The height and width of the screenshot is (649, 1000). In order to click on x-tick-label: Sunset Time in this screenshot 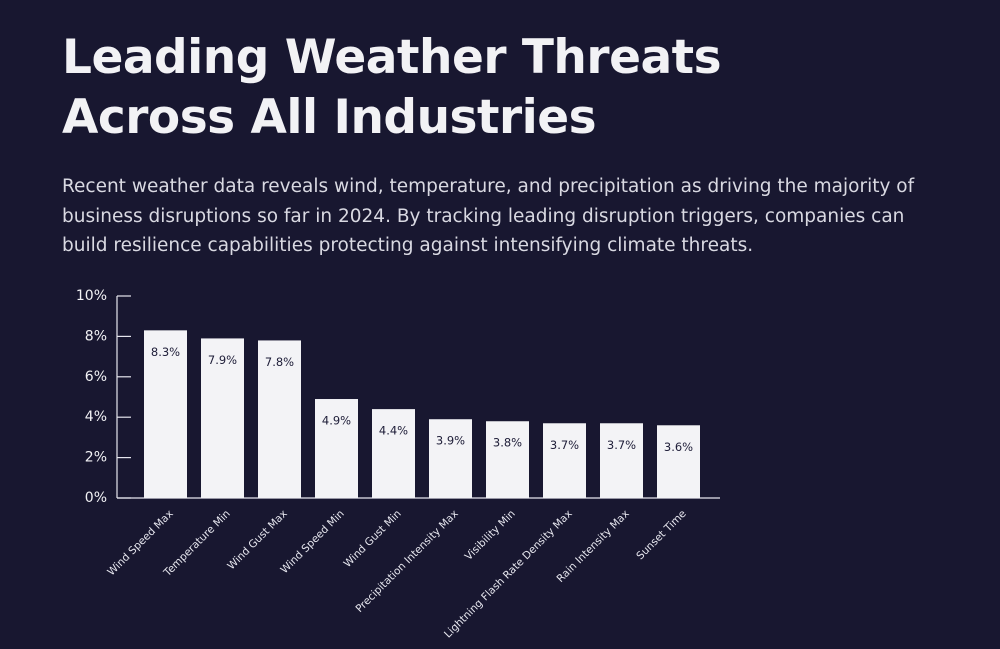, I will do `click(661, 535)`.